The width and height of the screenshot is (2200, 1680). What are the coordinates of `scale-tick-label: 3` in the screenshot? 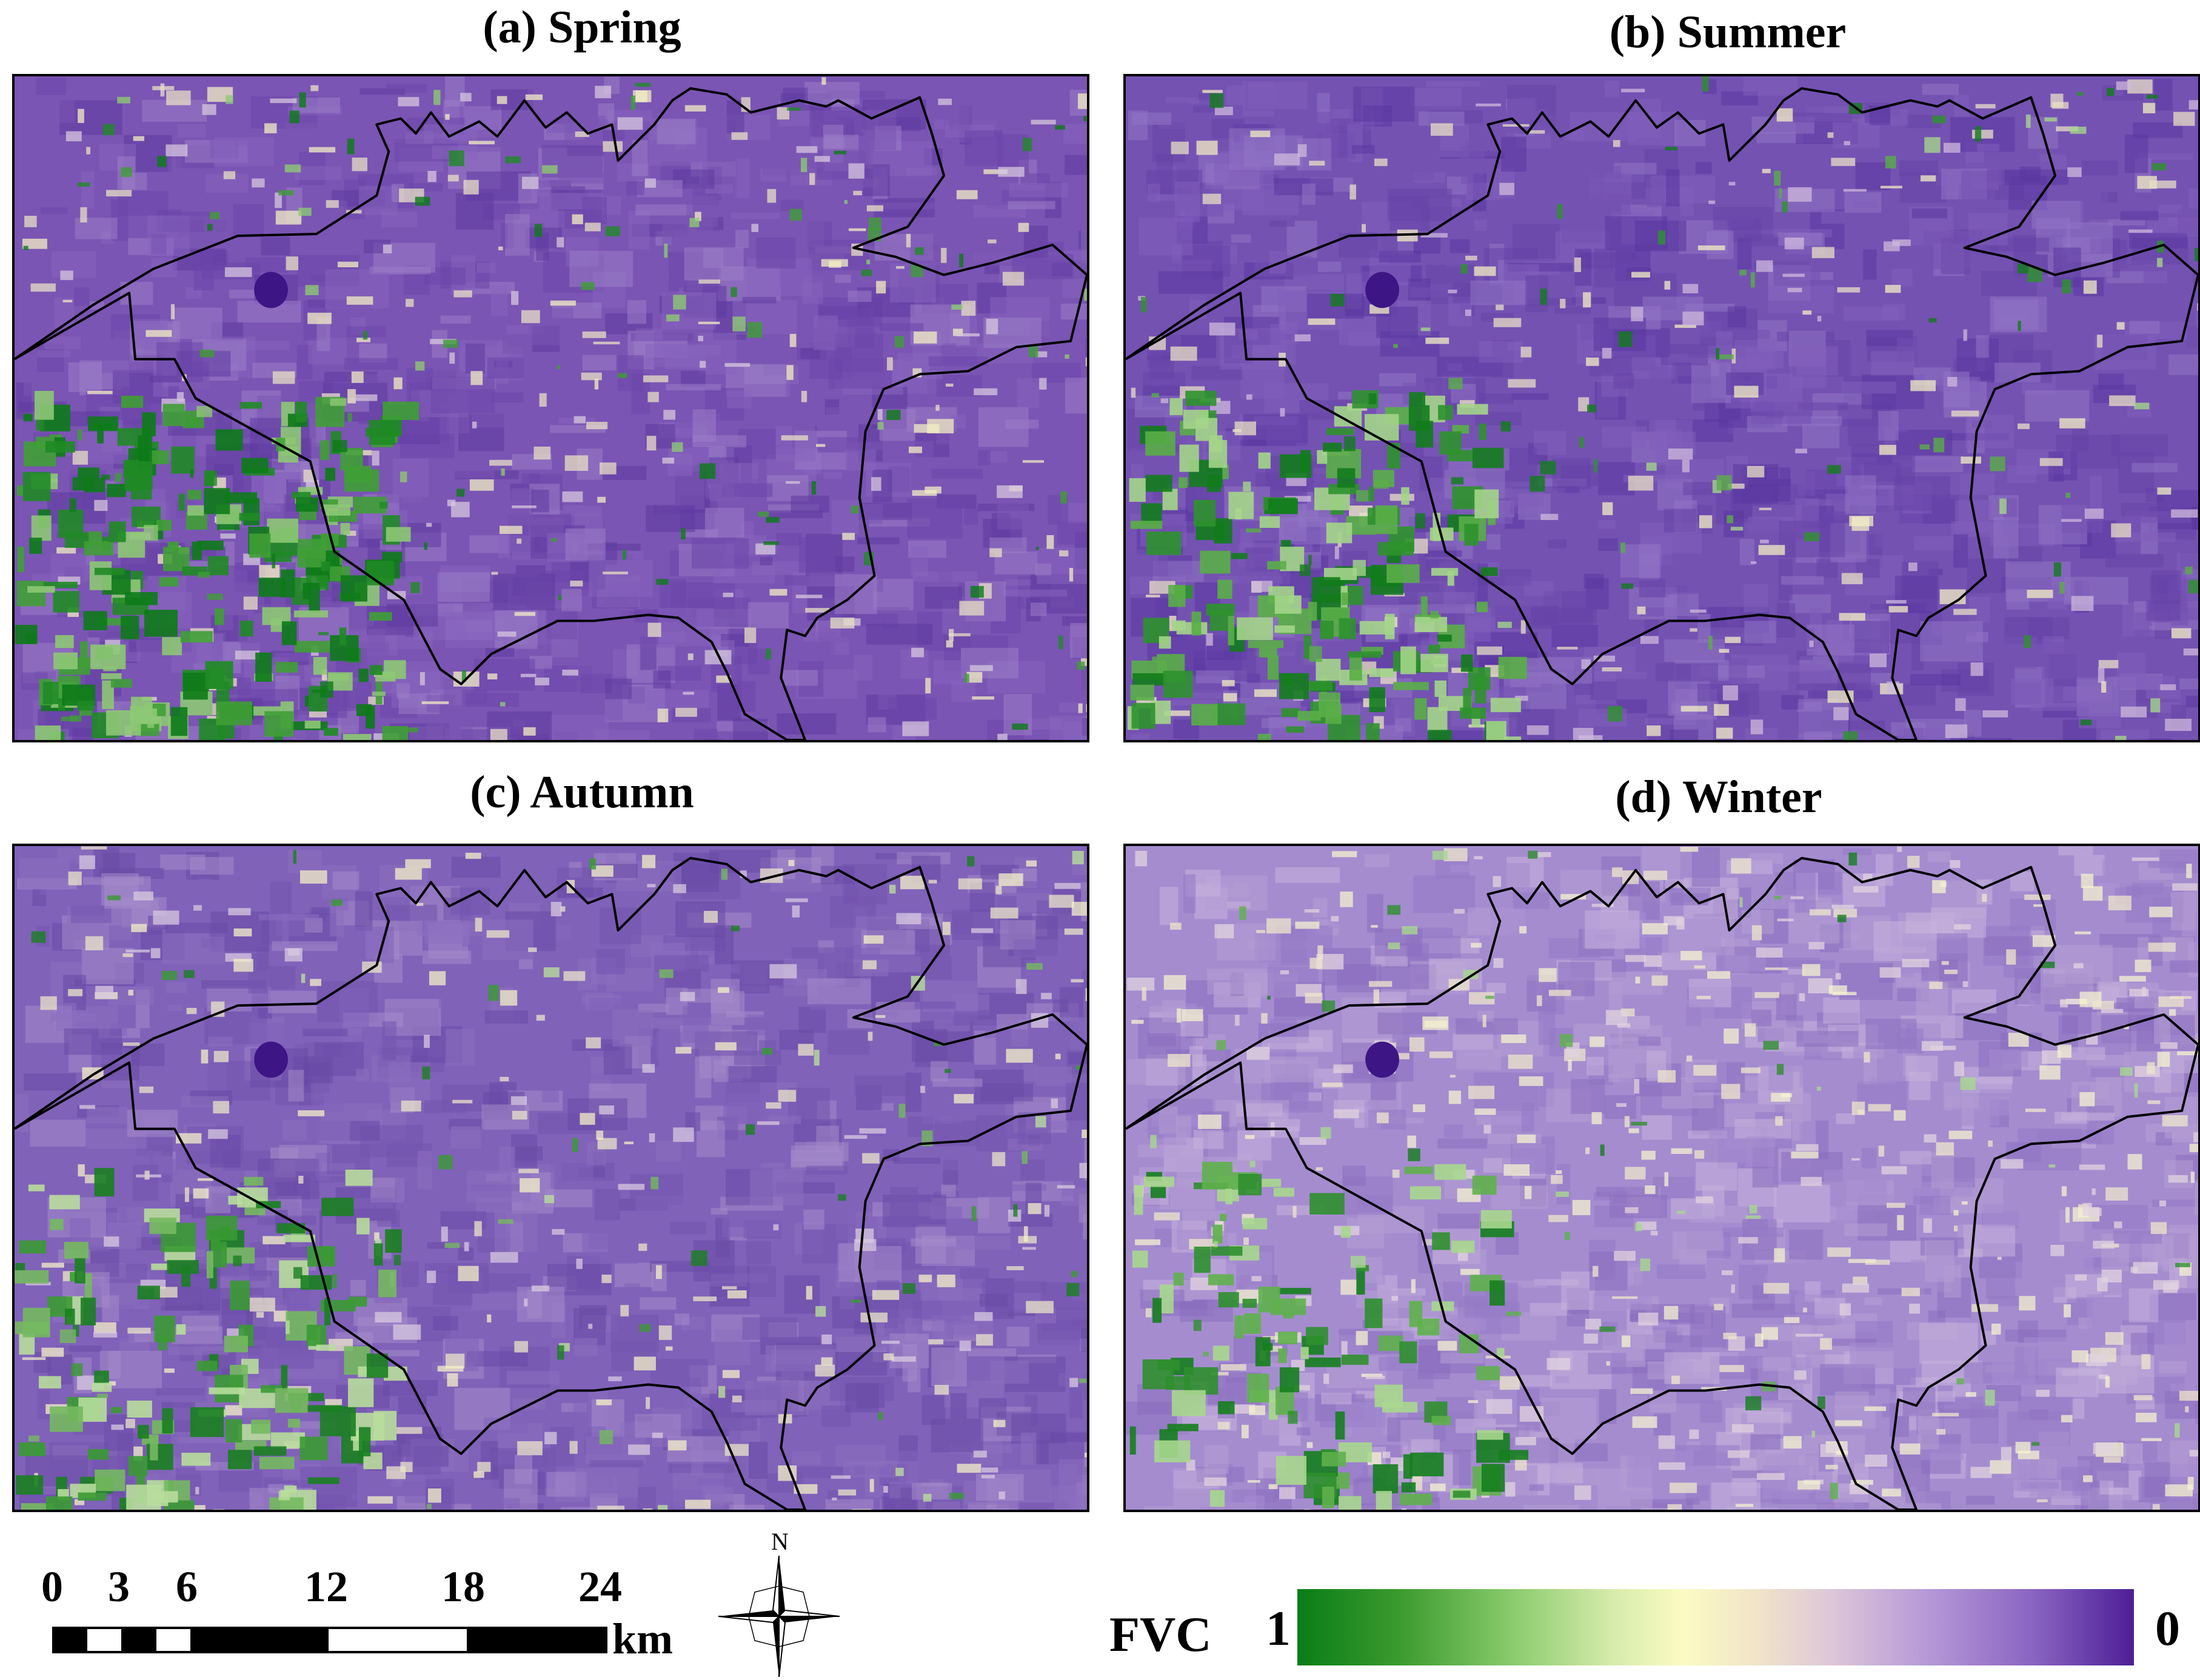 It's located at (119, 1586).